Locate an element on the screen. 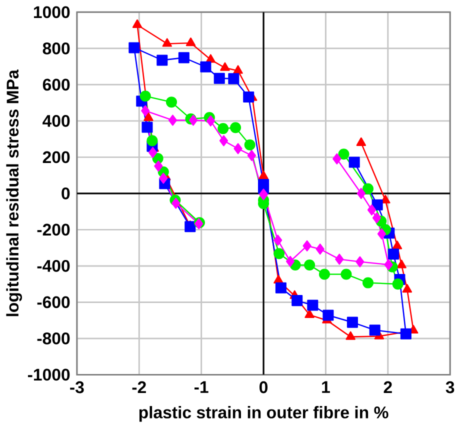  y-tick-label: 800 is located at coordinates (56, 48).